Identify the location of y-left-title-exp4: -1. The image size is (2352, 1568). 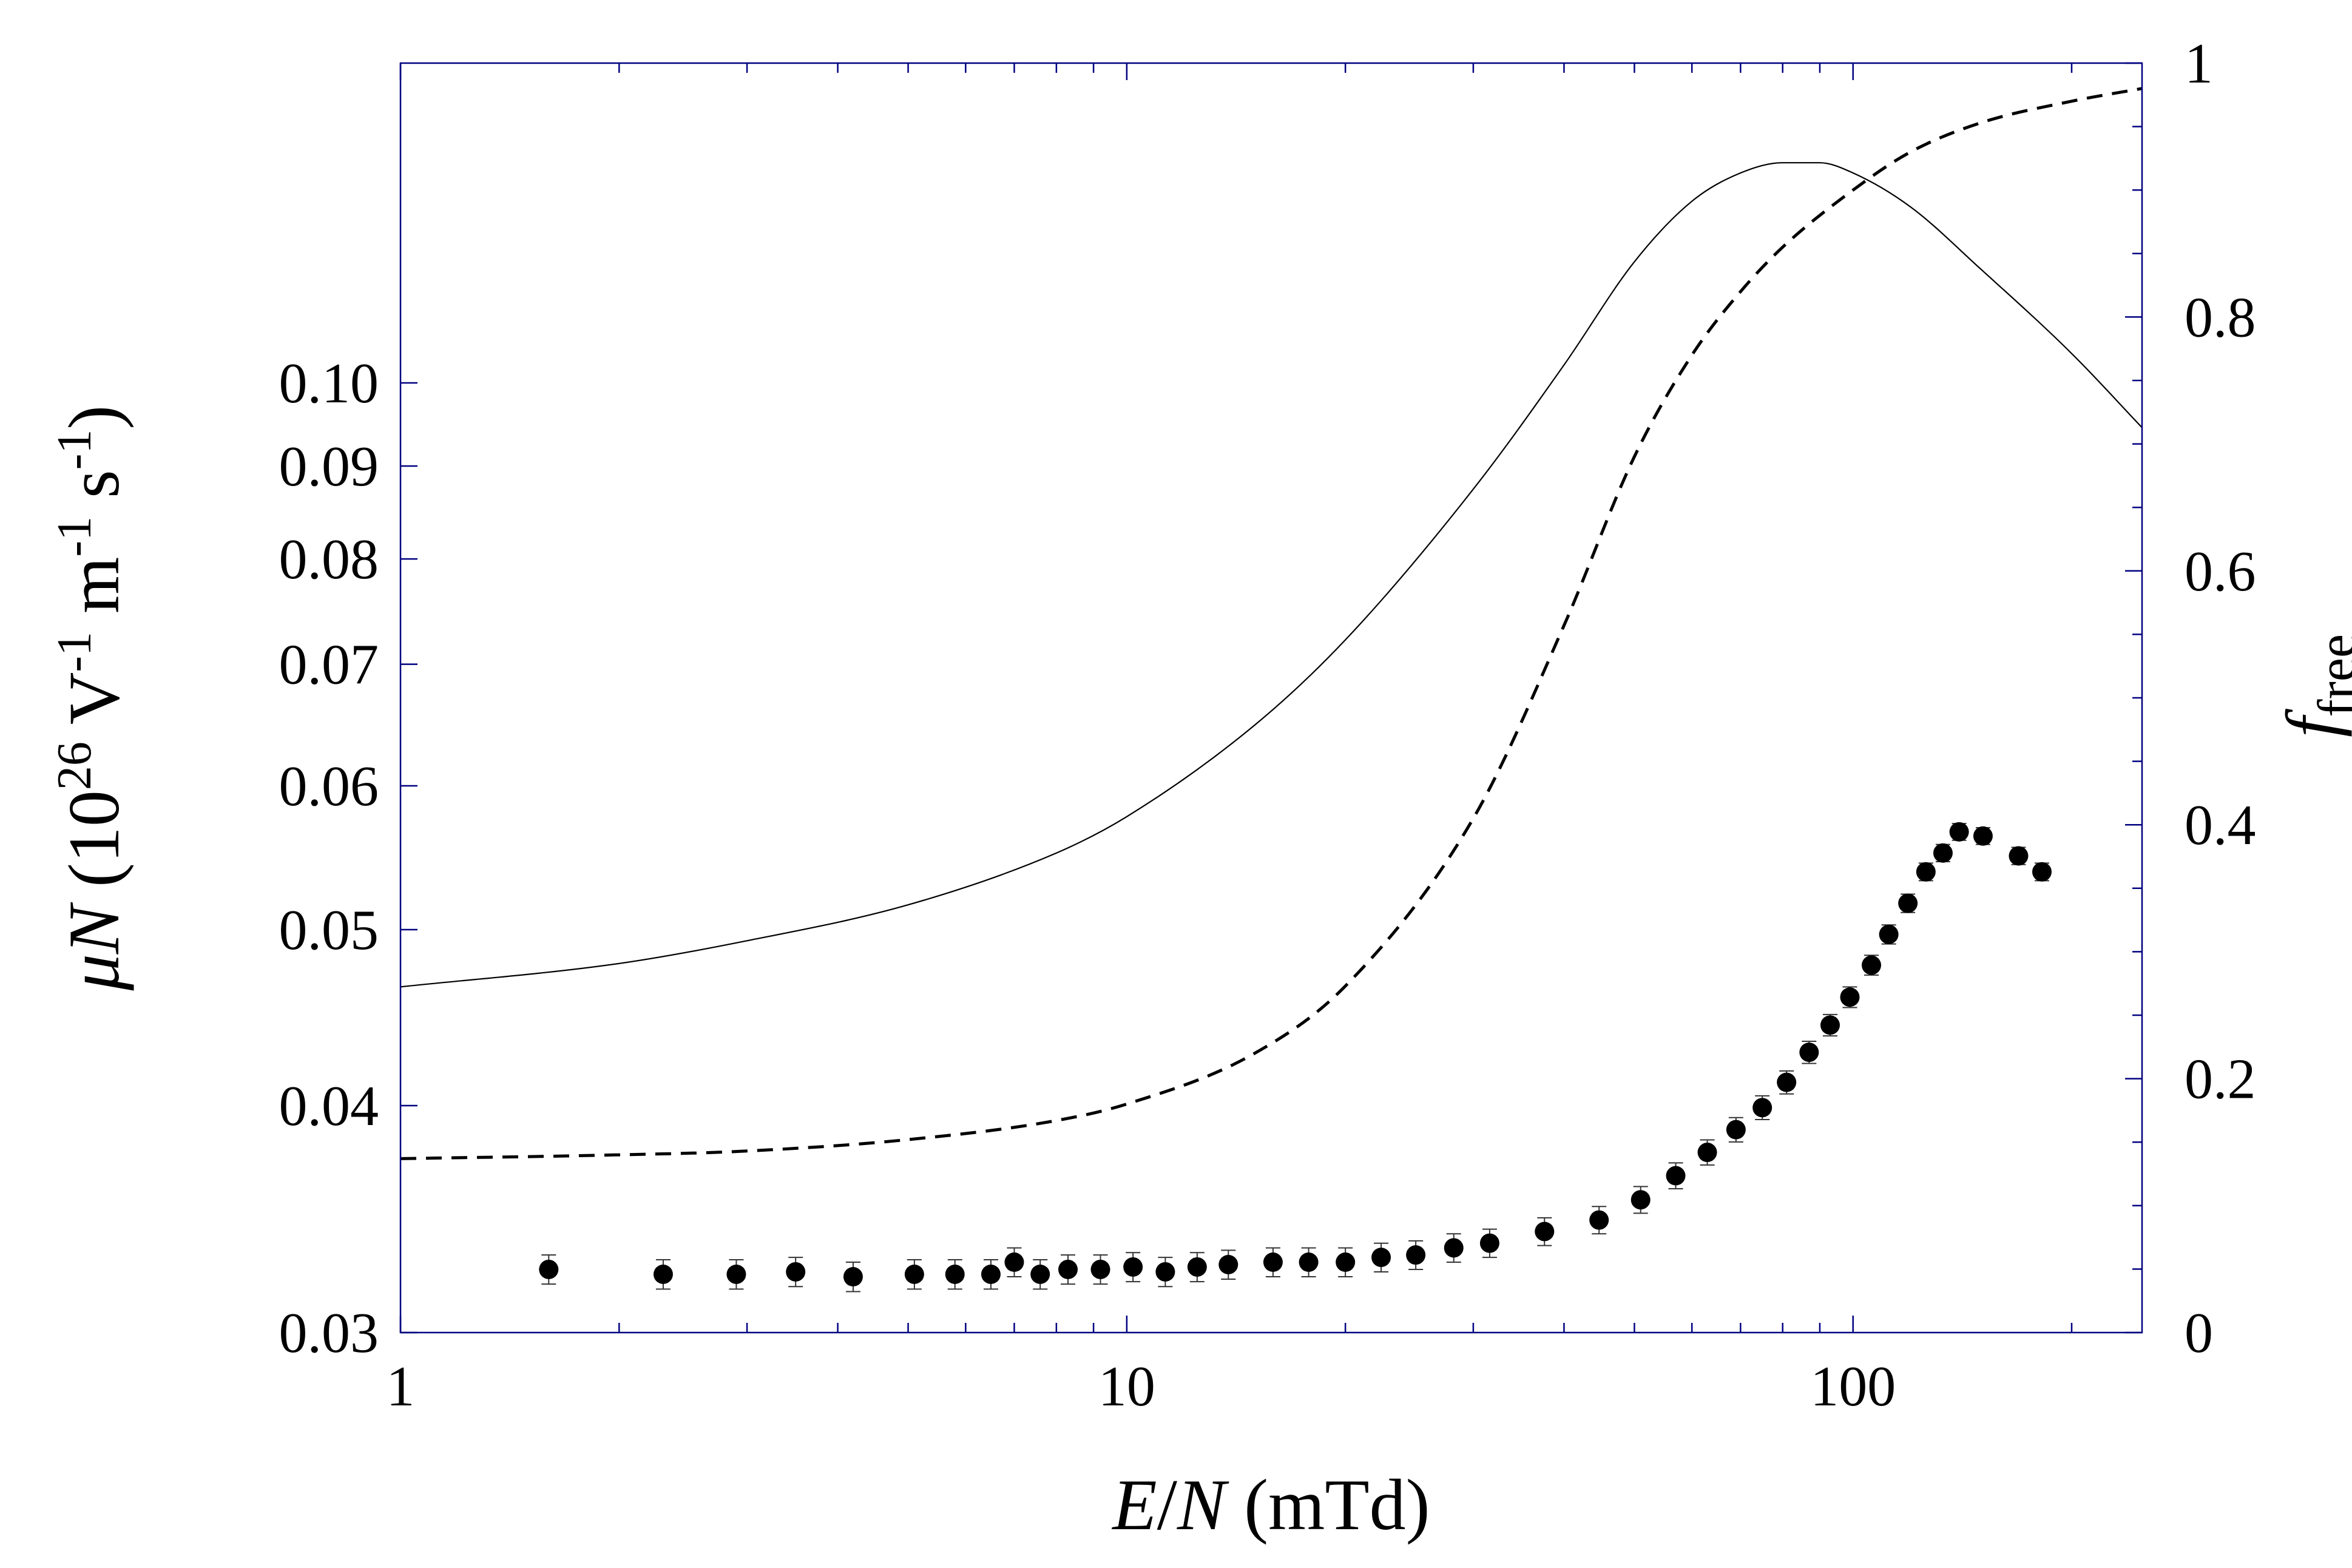
(74, 450).